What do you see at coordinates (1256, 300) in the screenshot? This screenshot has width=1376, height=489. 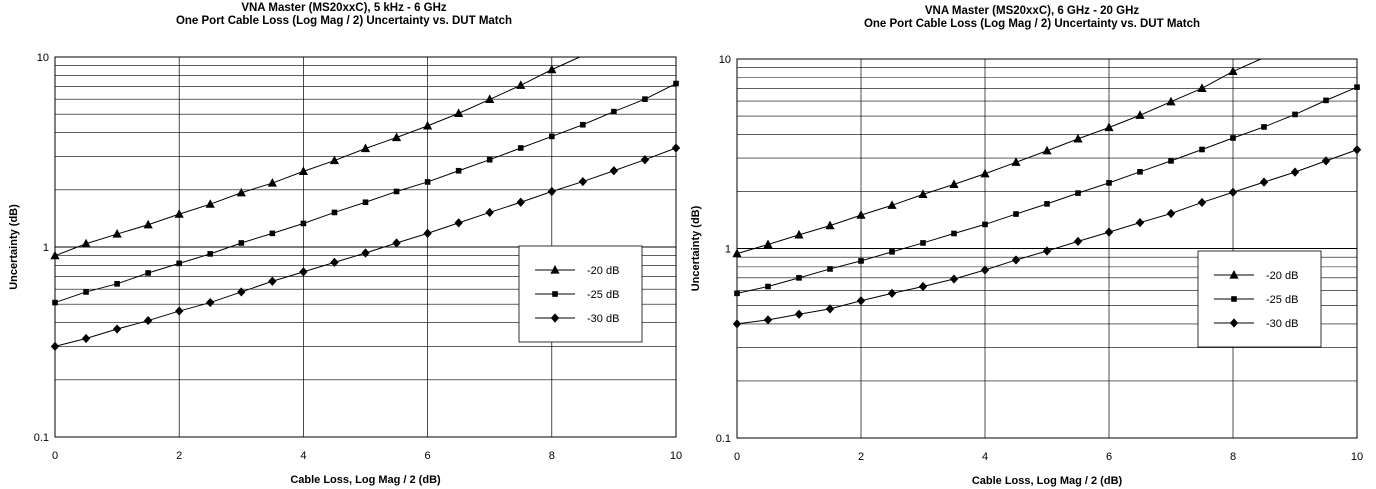 I see `legend-entry: -25 dB` at bounding box center [1256, 300].